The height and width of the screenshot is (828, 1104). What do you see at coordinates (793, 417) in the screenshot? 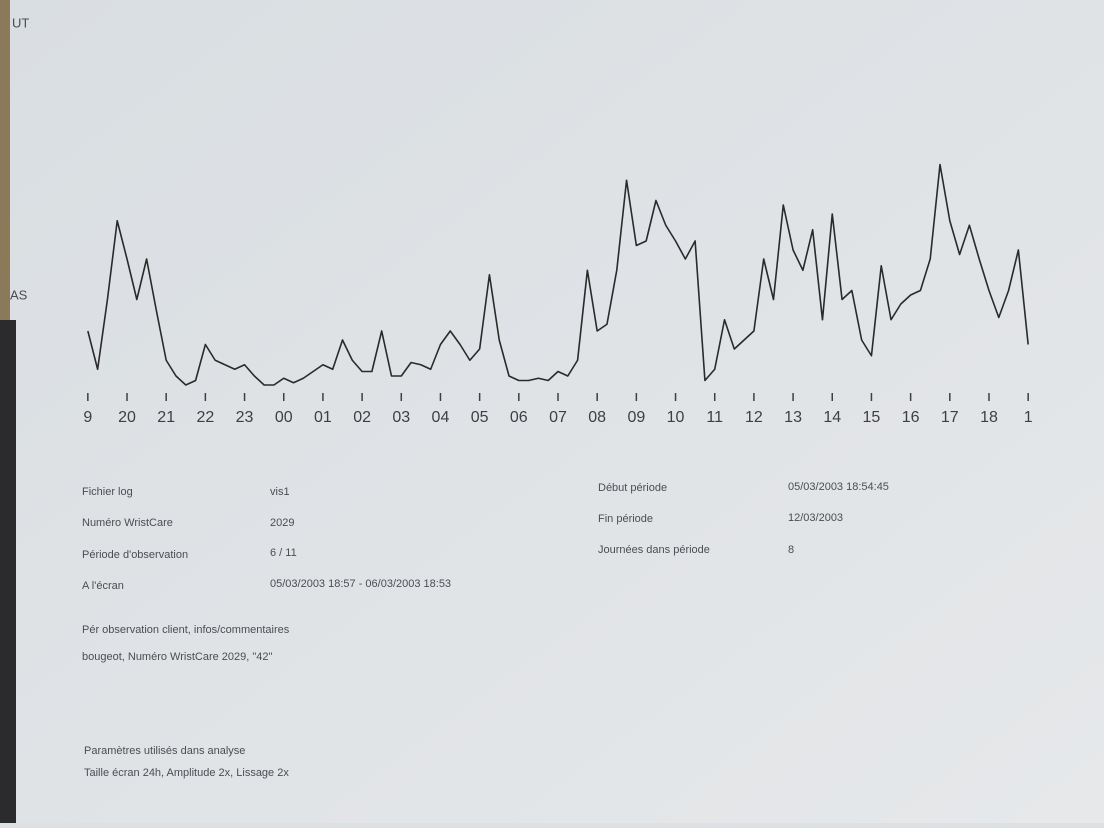
I see `x-tick-label: 13` at bounding box center [793, 417].